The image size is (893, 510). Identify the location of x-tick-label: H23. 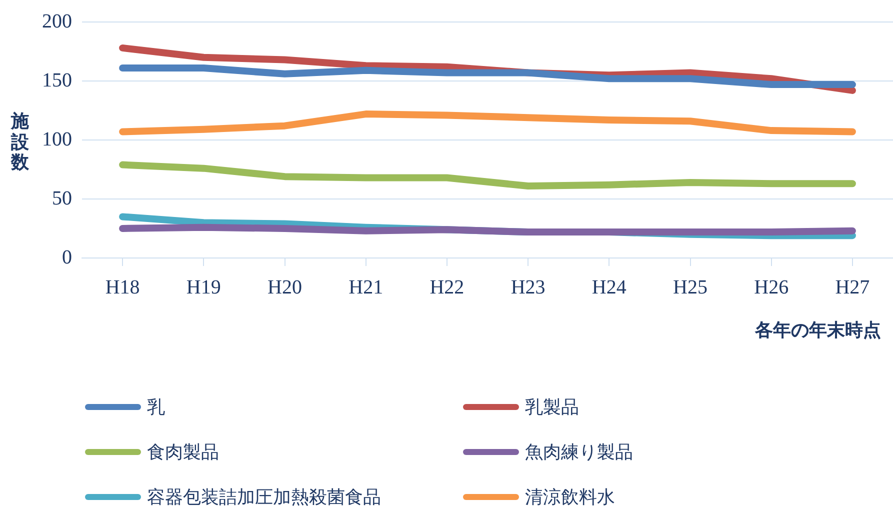
(528, 287).